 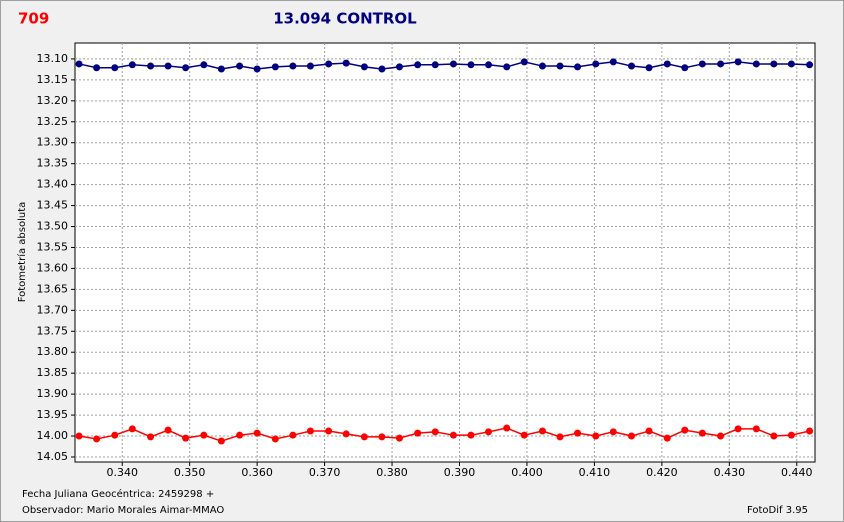 I want to click on x-axis-label: Fecha Juliana Geocéntrica: 2459298 +, so click(x=118, y=494).